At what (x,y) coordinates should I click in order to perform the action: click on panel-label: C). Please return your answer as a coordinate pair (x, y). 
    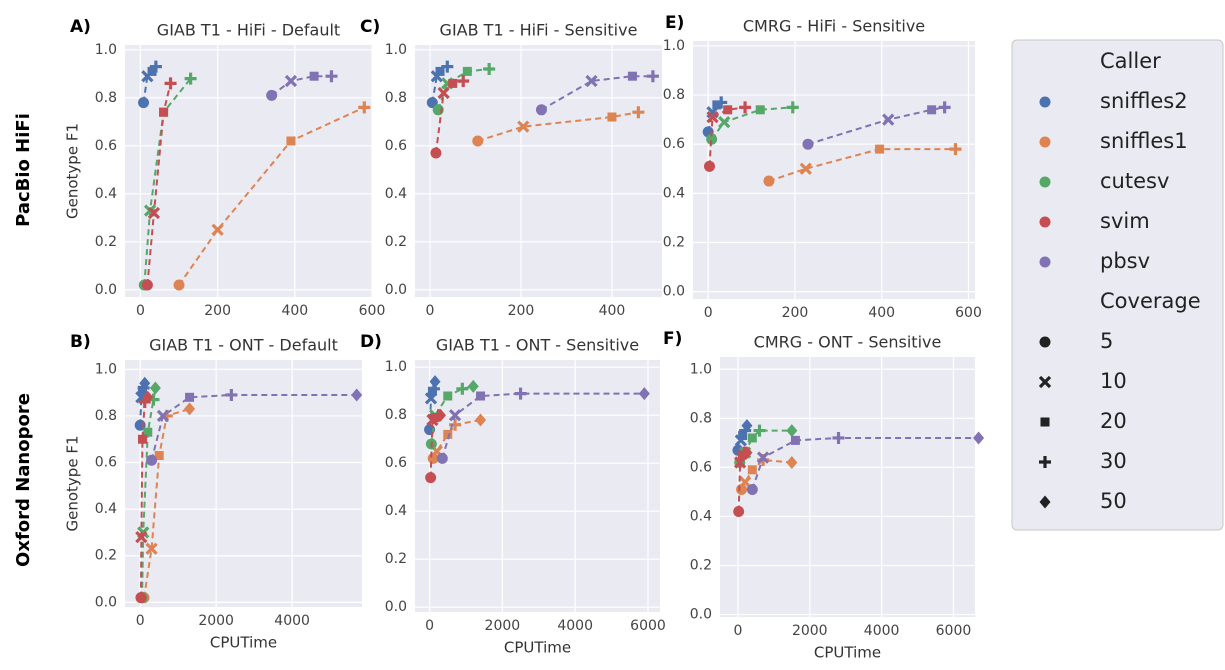
    Looking at the image, I should click on (370, 27).